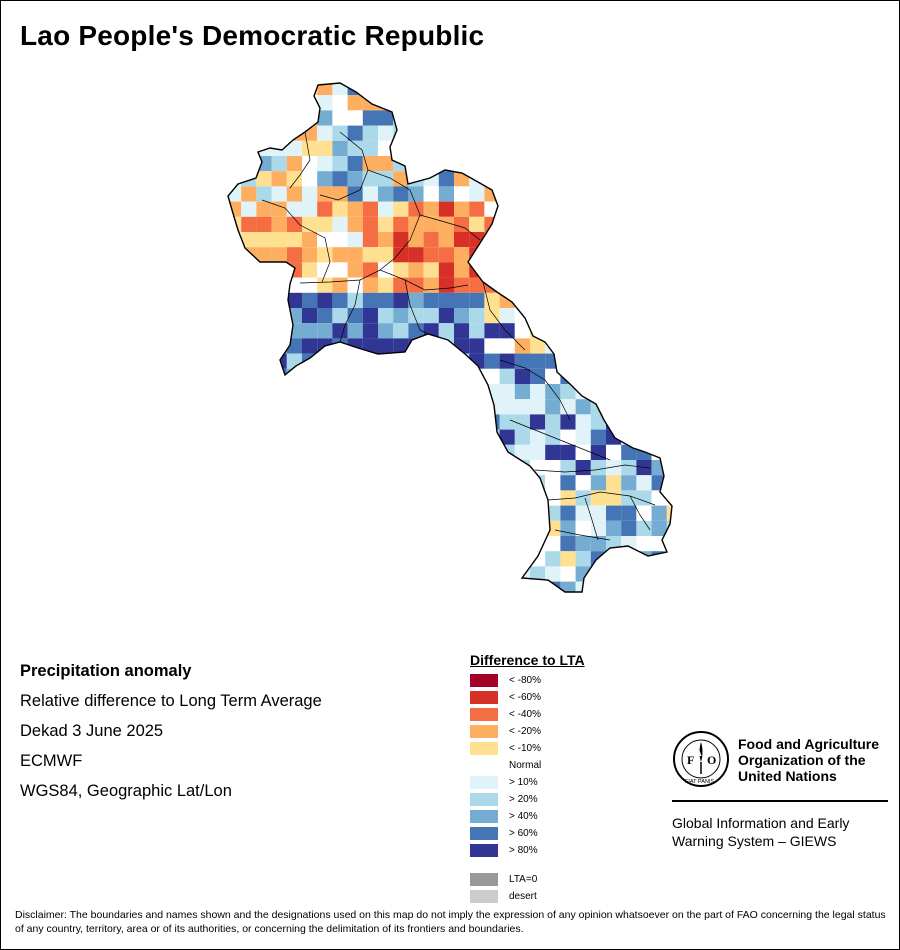 Image resolution: width=900 pixels, height=950 pixels. What do you see at coordinates (527, 697) in the screenshot?
I see `legend-item: < -60%` at bounding box center [527, 697].